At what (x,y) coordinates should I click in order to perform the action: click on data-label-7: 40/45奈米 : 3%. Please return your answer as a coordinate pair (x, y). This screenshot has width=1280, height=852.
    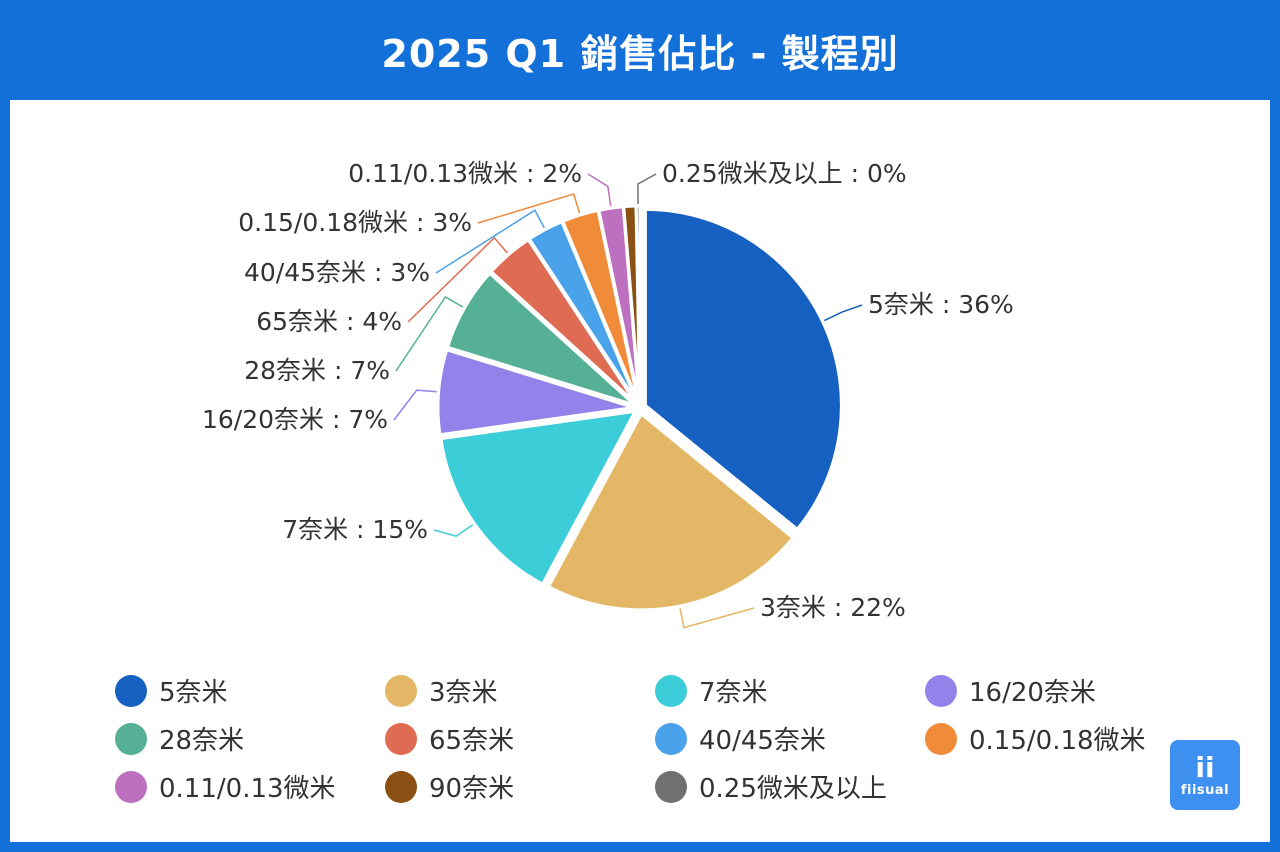
    Looking at the image, I should click on (337, 272).